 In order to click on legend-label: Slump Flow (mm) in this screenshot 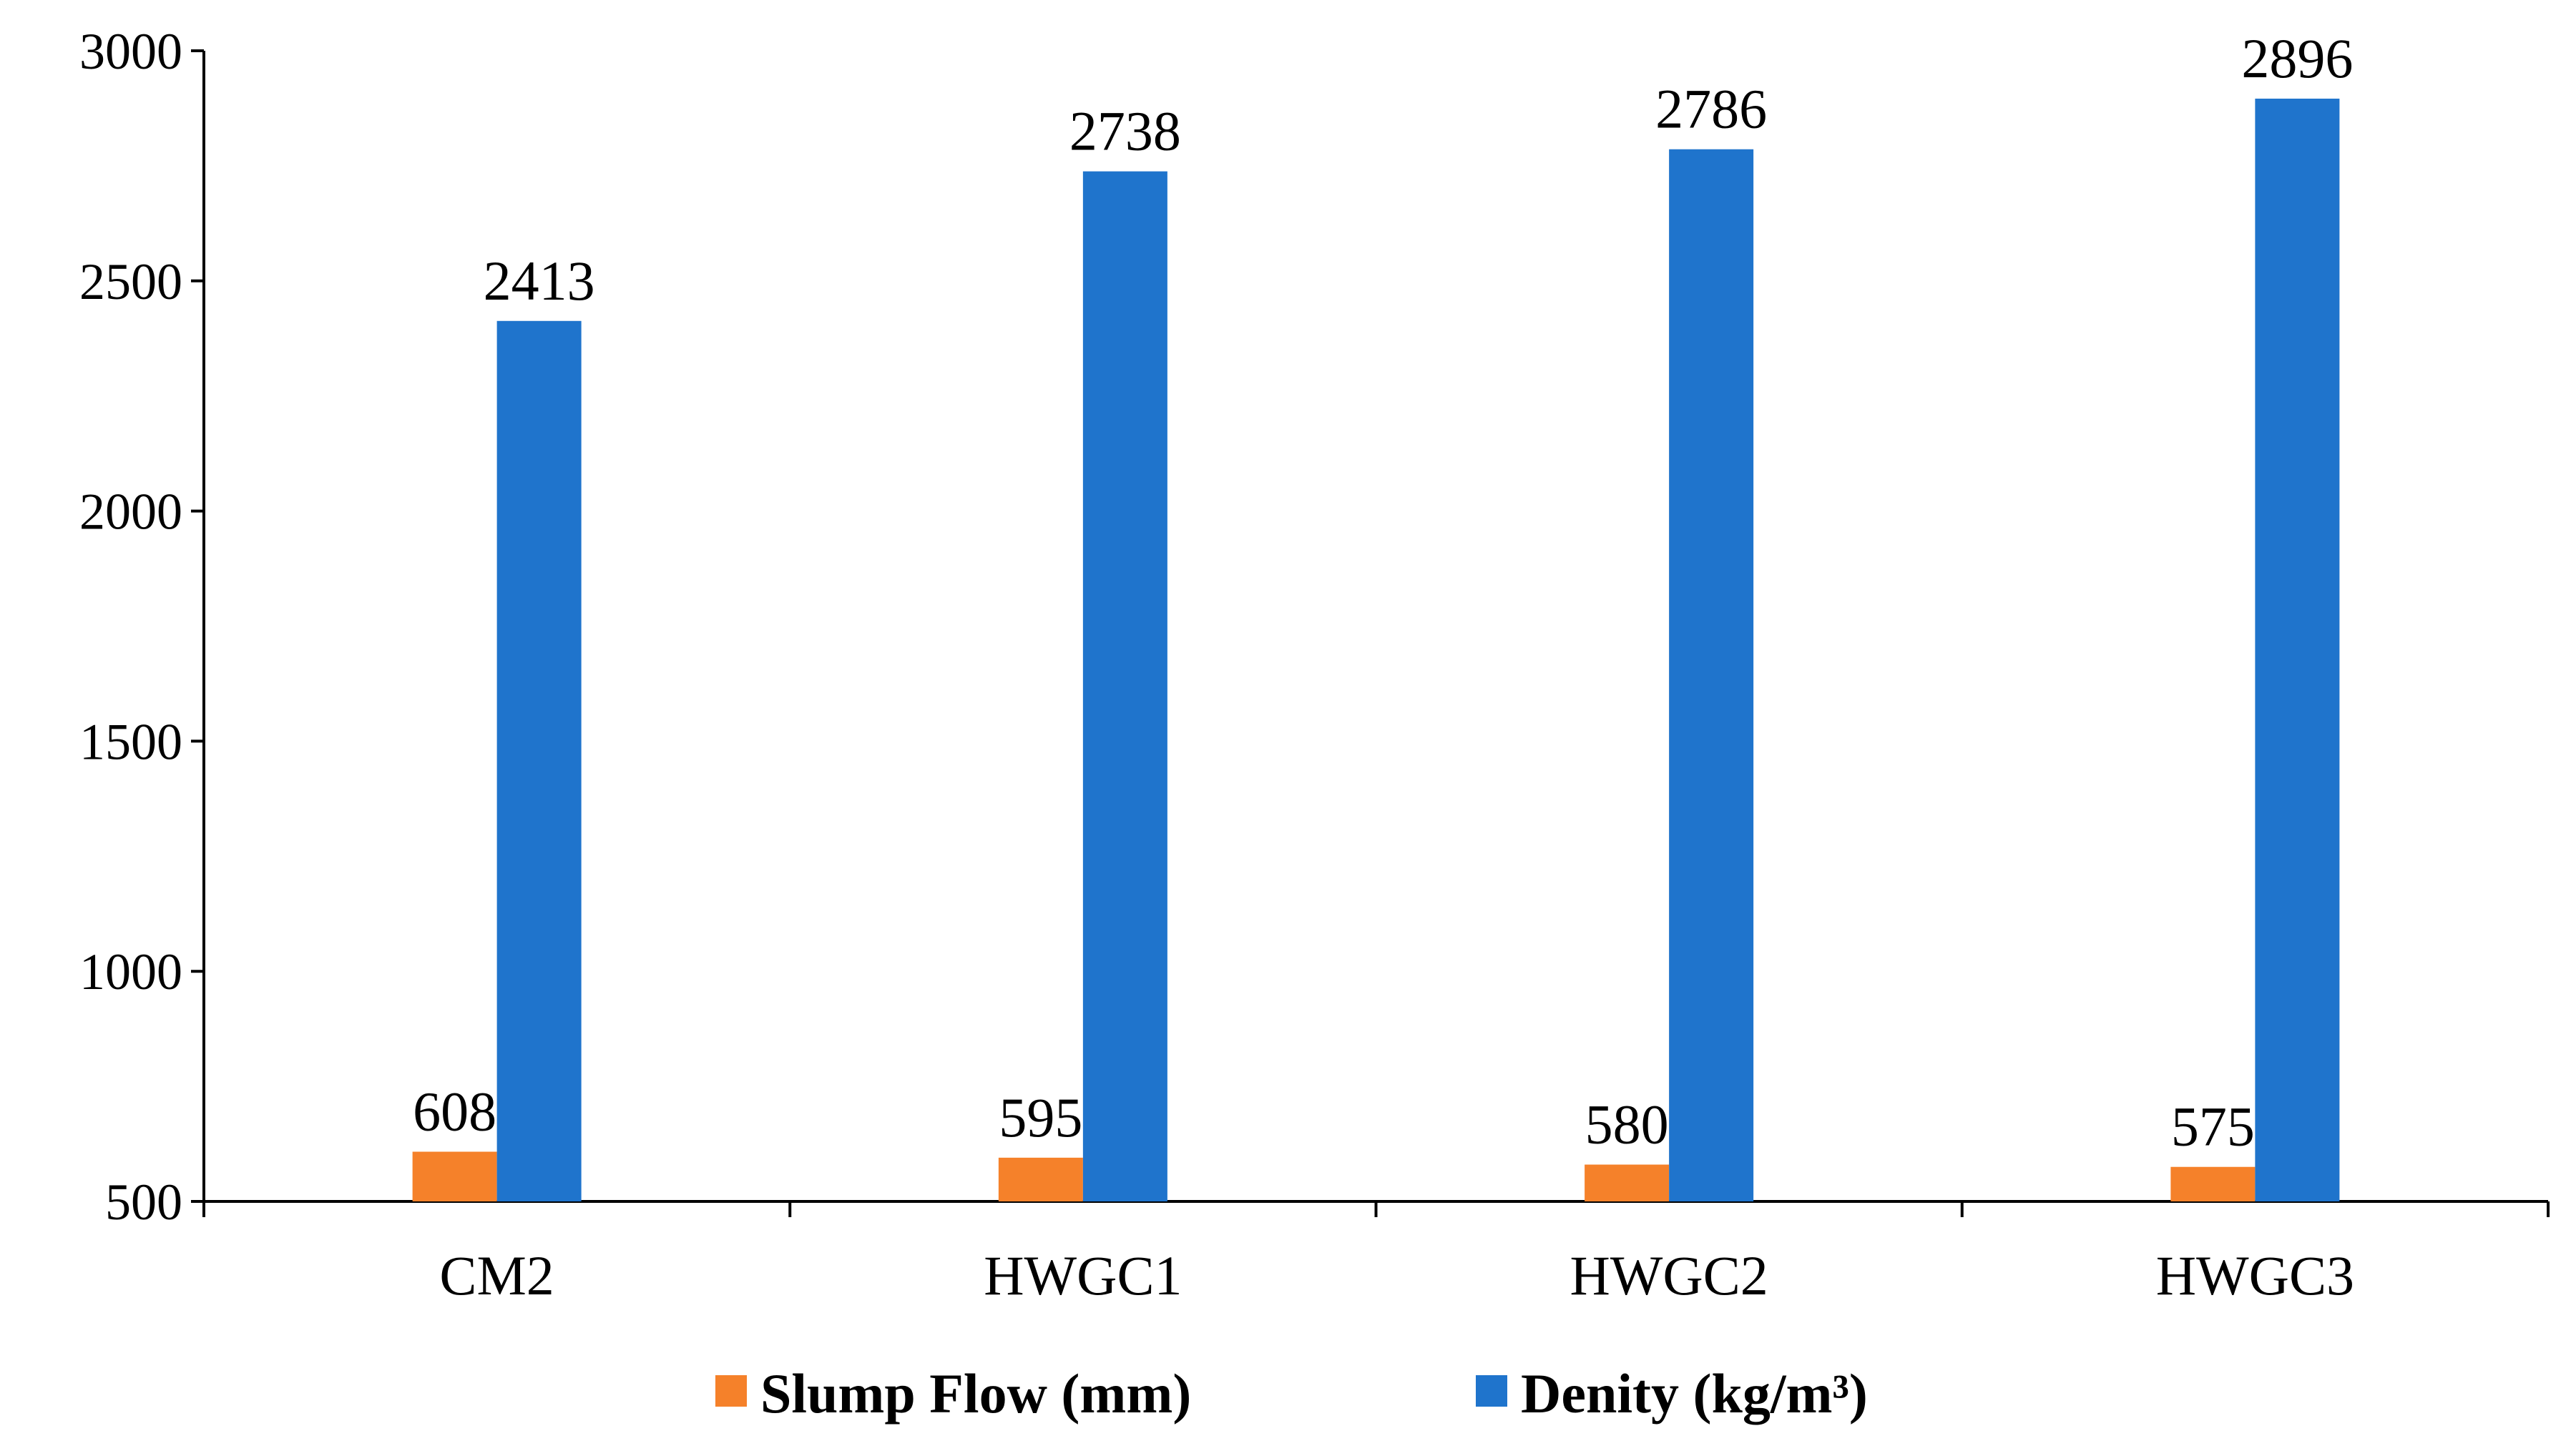, I will do `click(975, 1393)`.